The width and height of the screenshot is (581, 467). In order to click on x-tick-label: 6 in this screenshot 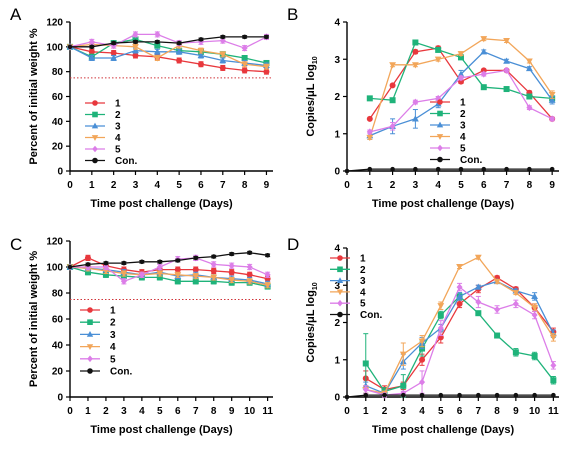, I will do `click(484, 185)`.